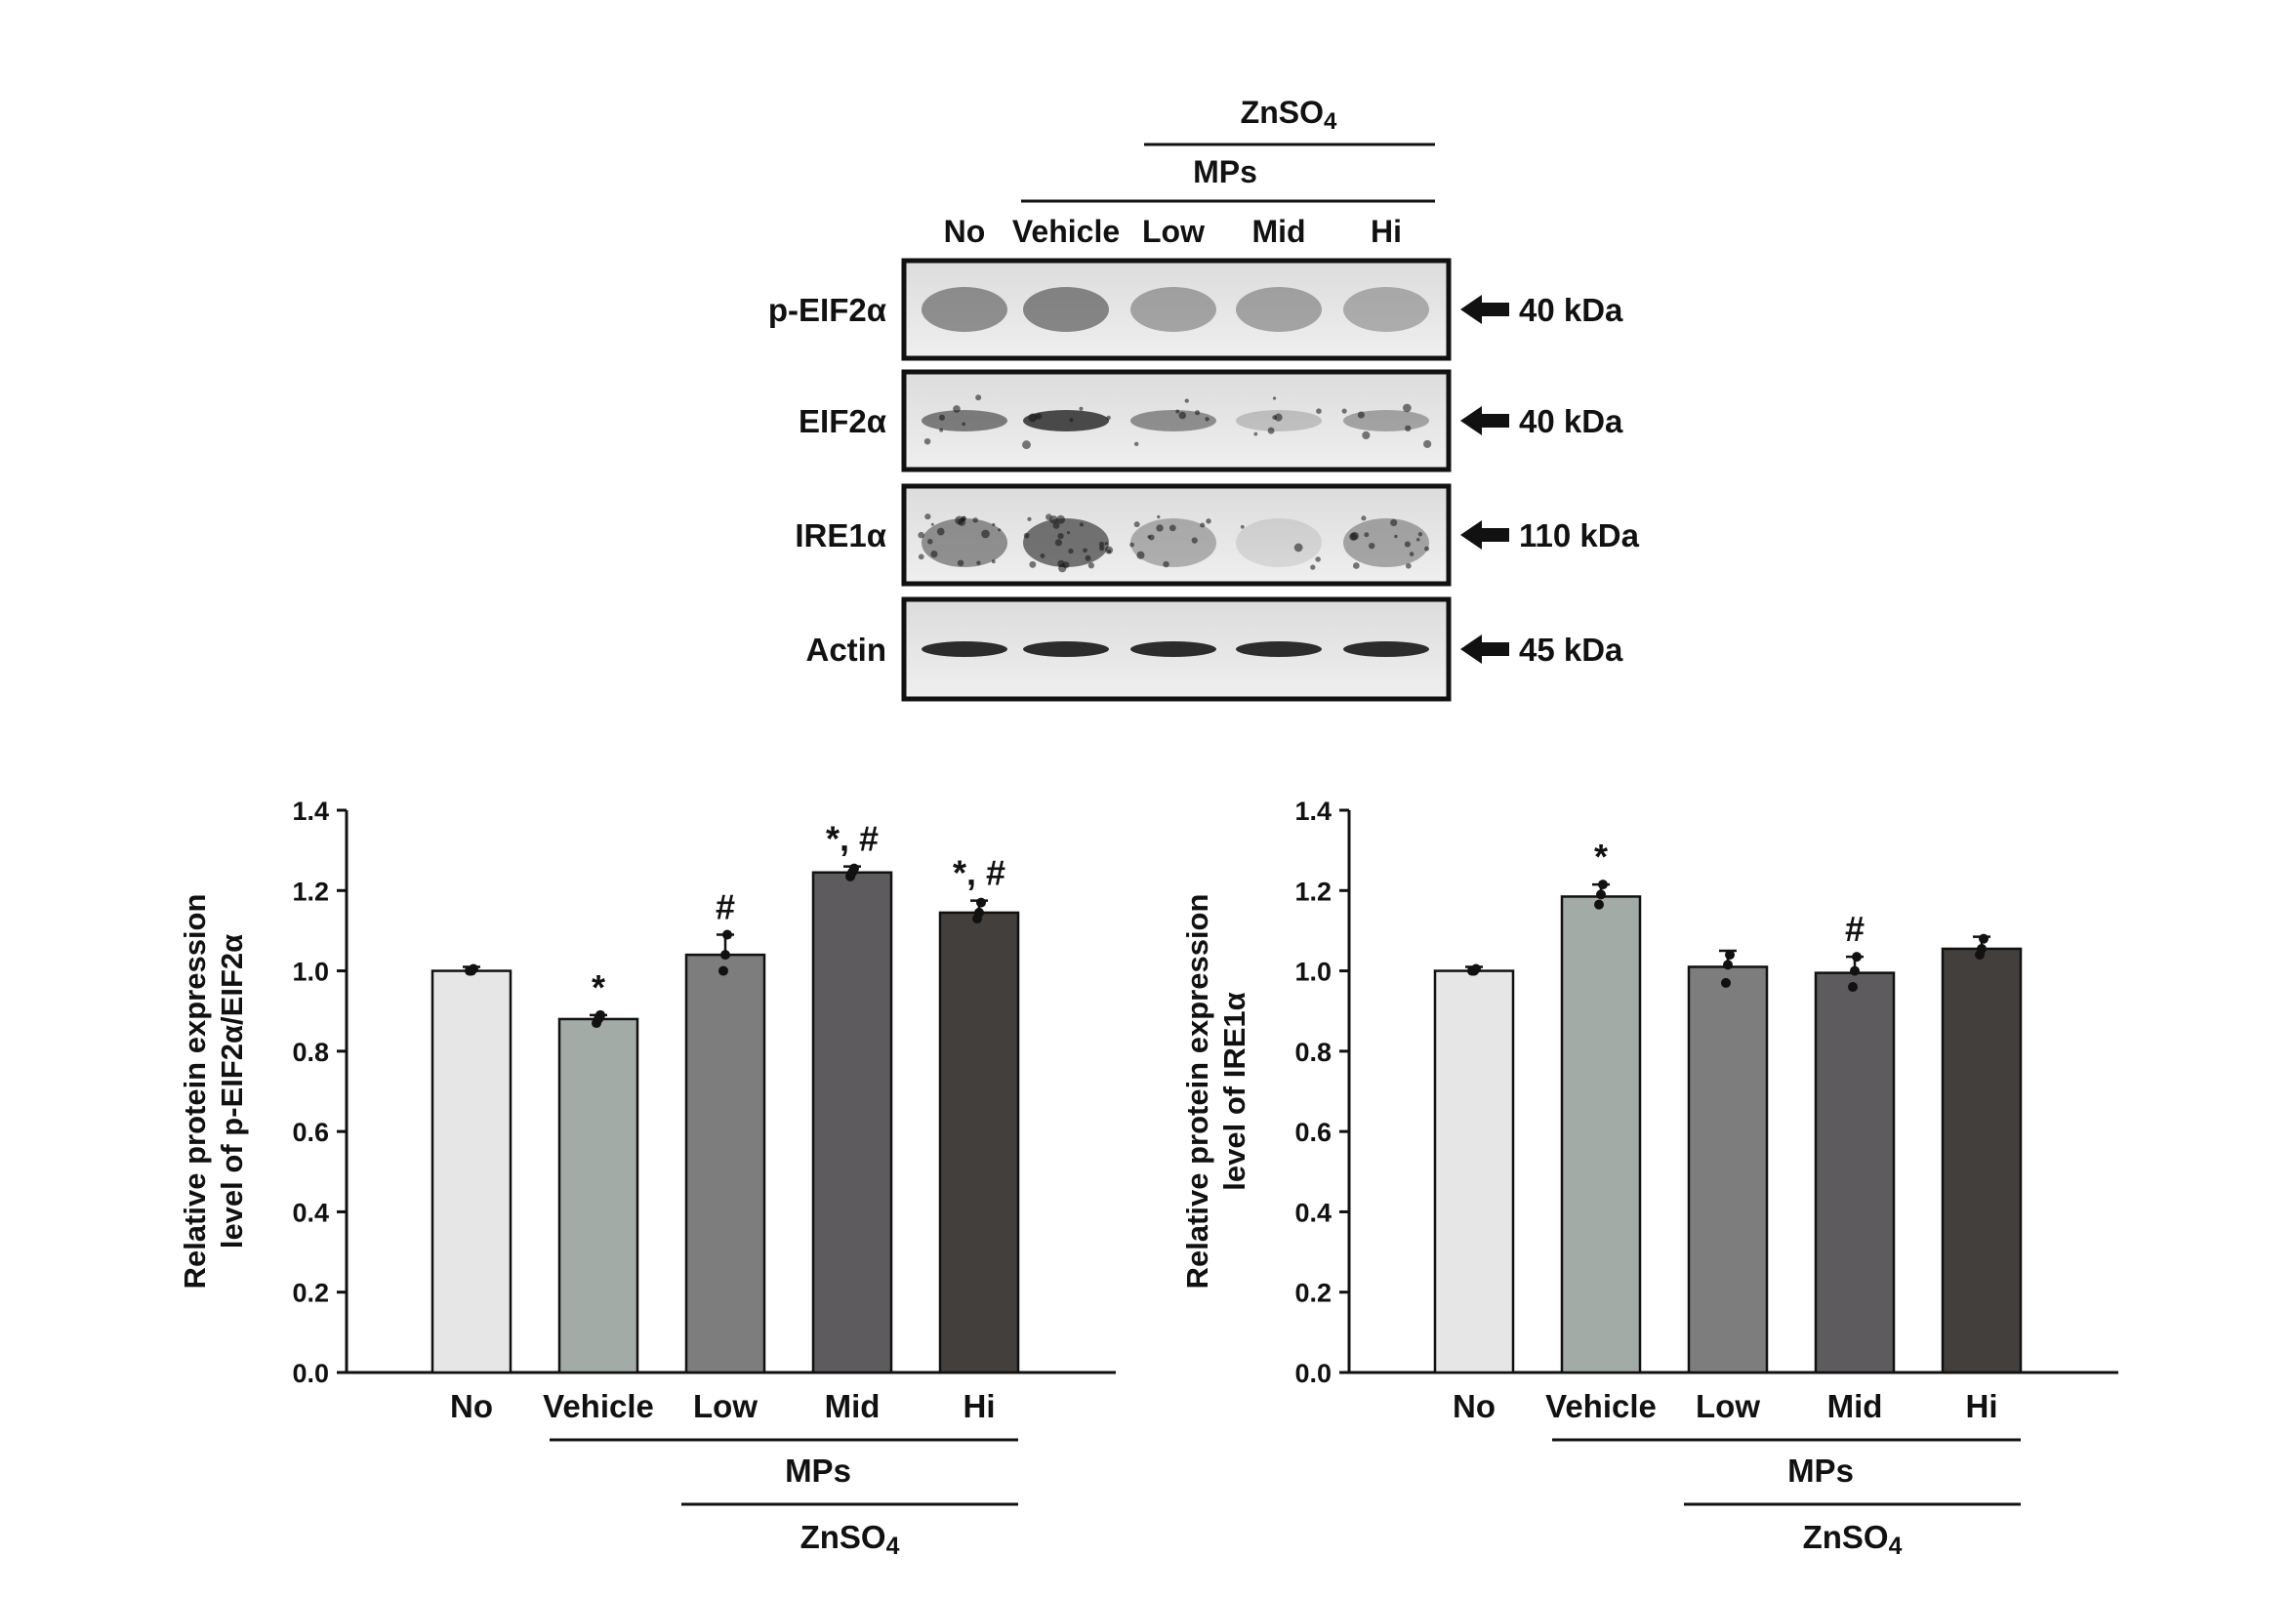 This screenshot has height=1597, width=2296. I want to click on blot-row: Actin 45 kDa, so click(1214, 649).